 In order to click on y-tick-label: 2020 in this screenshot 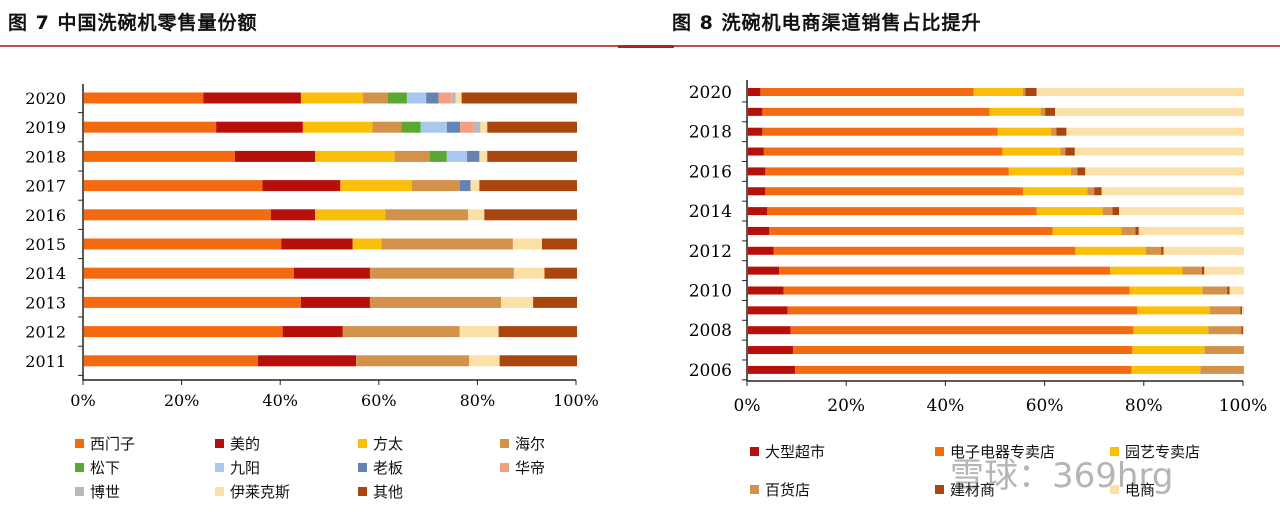, I will do `click(710, 93)`.